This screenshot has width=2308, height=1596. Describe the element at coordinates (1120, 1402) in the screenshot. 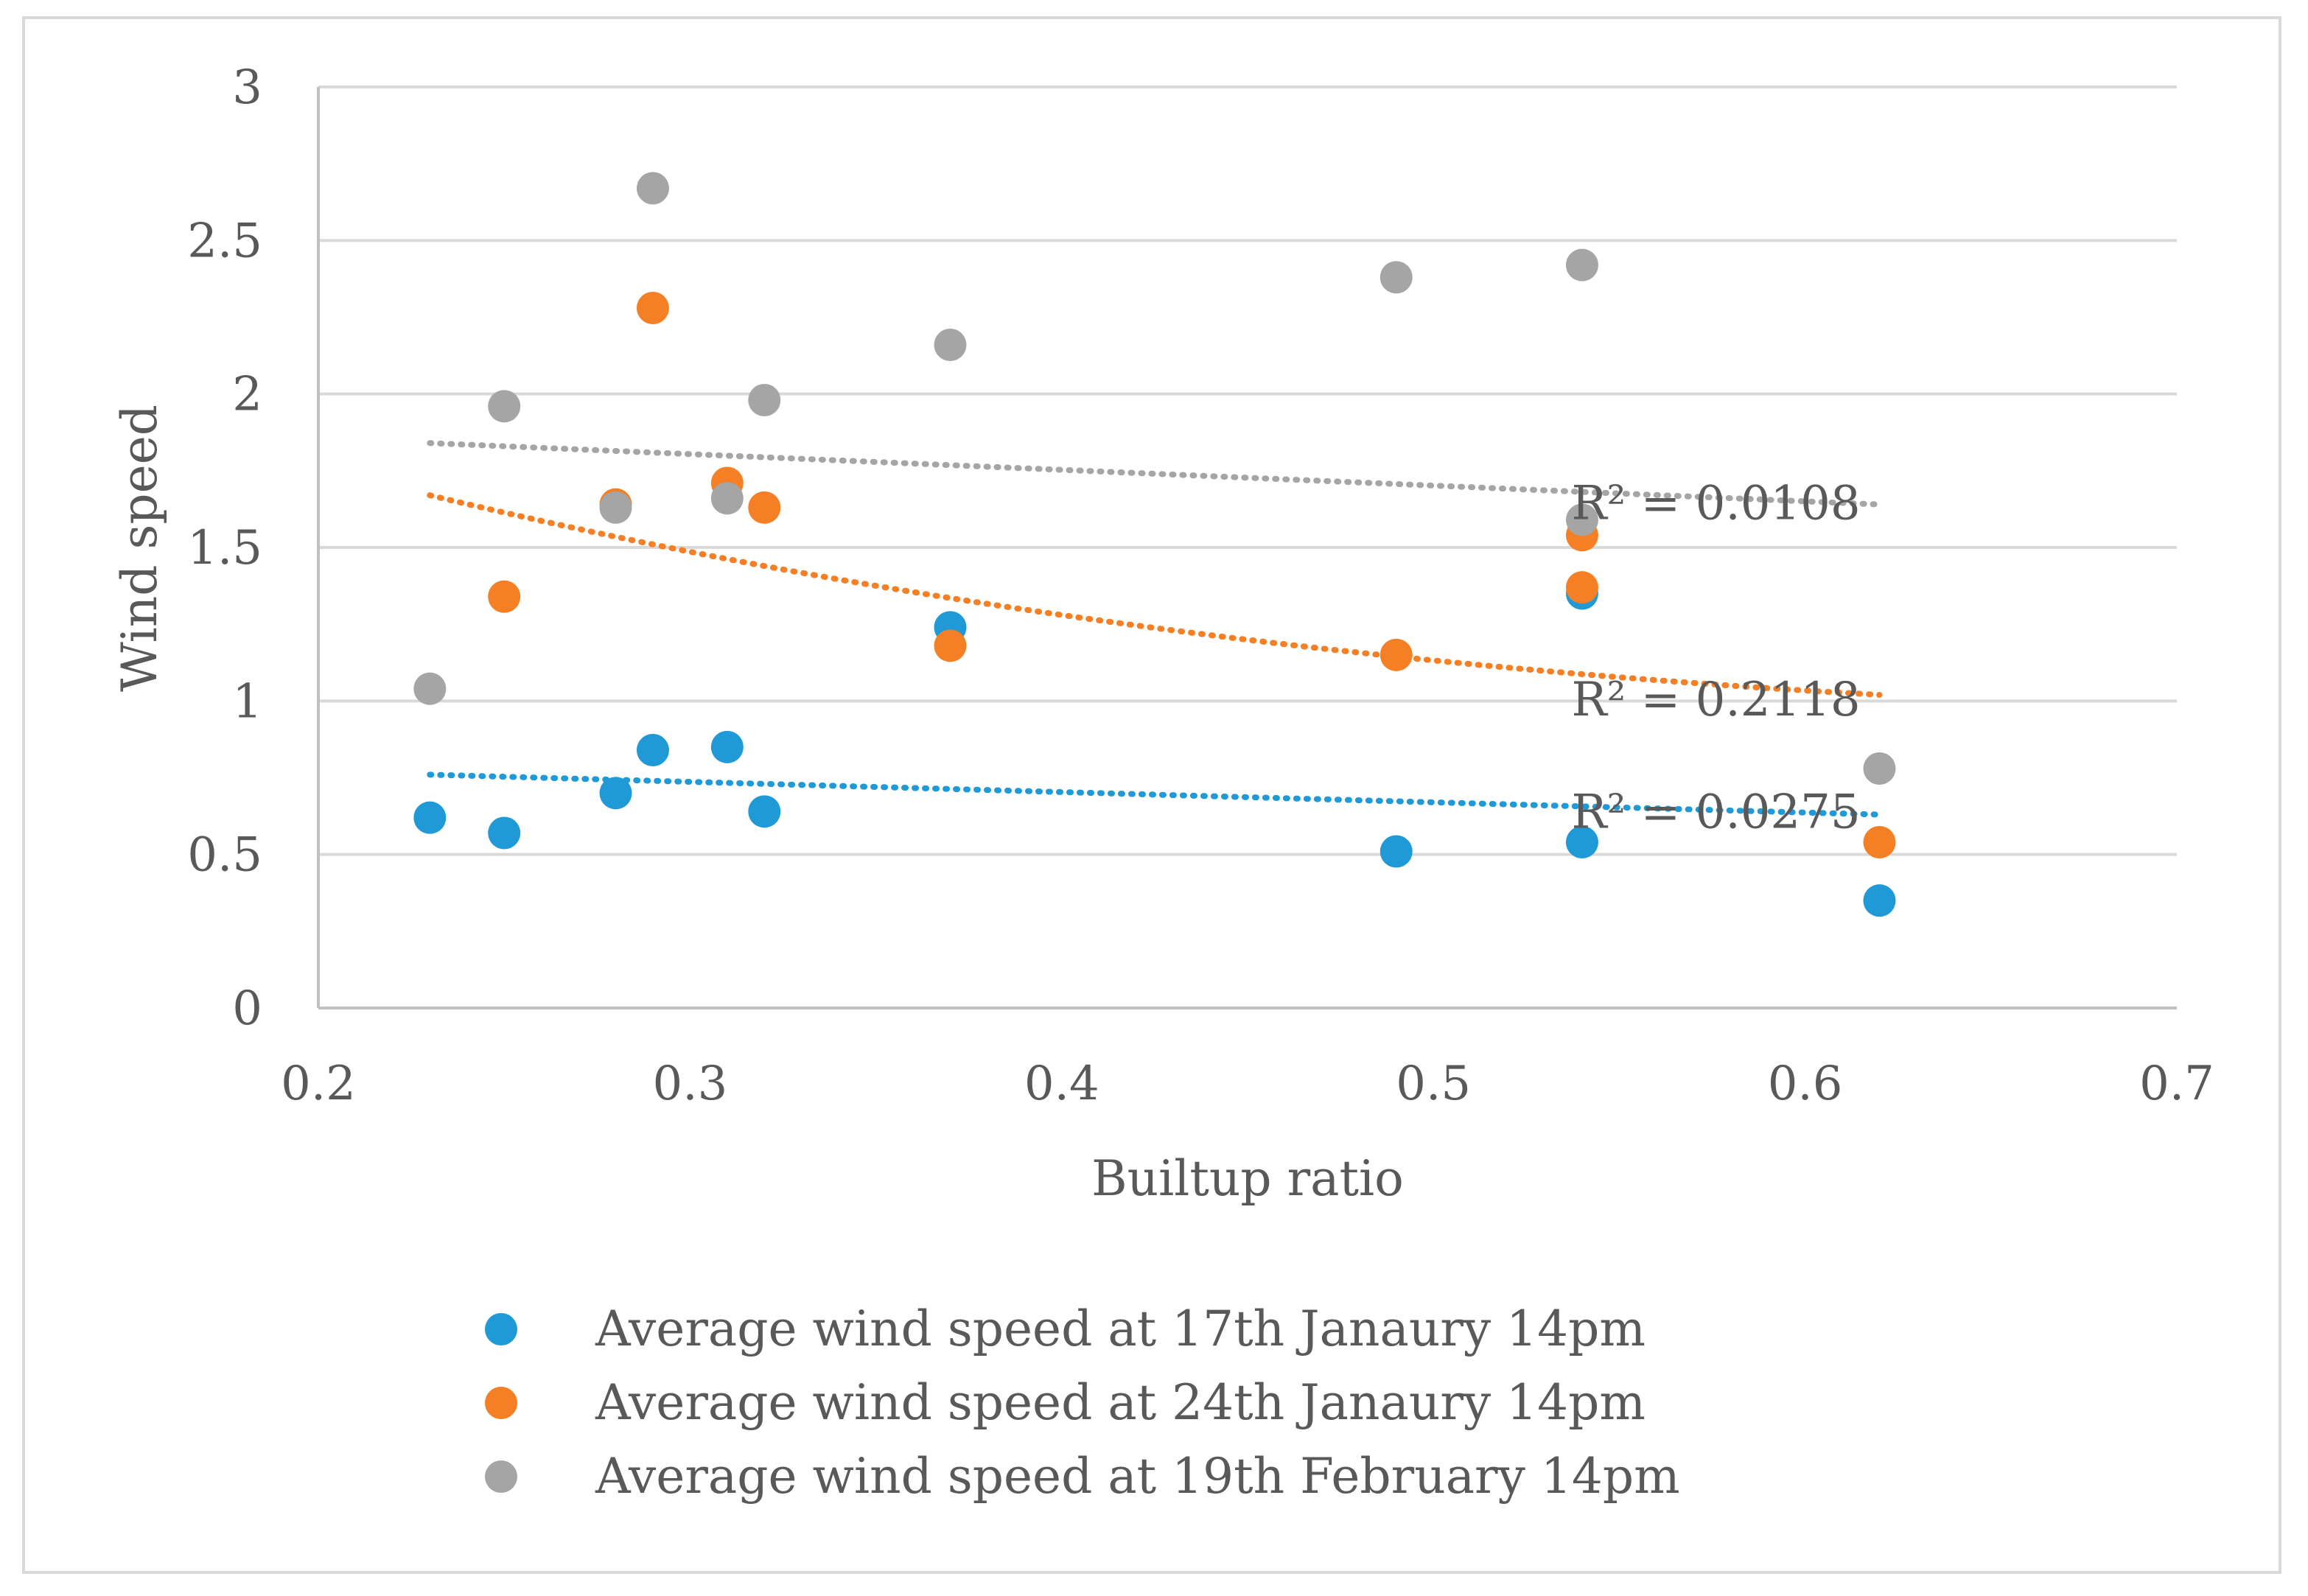

I see `legend-label: Average wind speed at 24th Janaury 14pm` at that location.